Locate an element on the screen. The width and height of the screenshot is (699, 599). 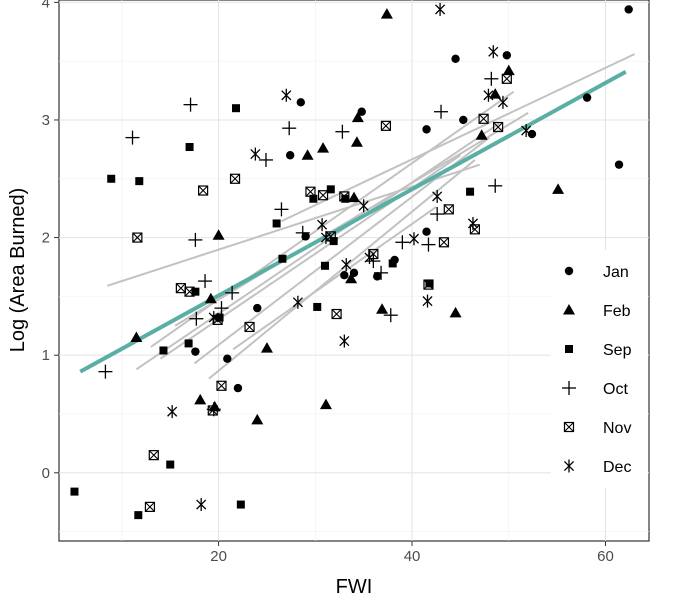
legend-label-dec: Dec is located at coordinates (617, 467).